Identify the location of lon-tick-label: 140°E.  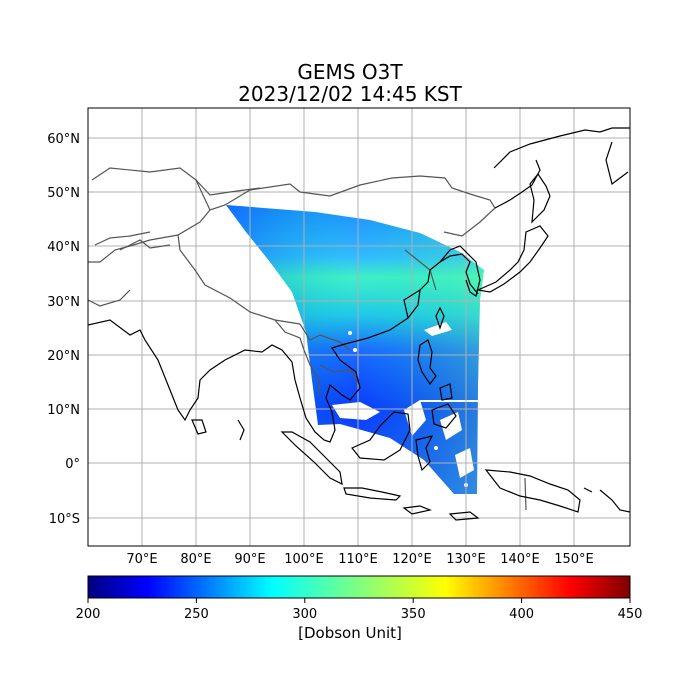
(520, 559).